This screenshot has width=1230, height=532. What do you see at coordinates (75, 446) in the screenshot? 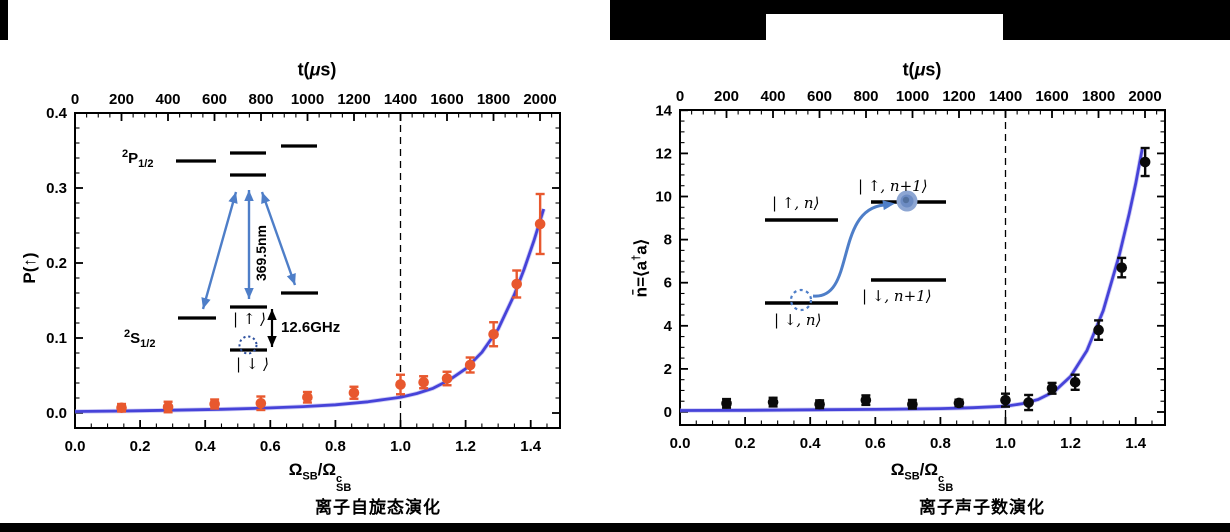
I see `x-tick-label: 0.0` at bounding box center [75, 446].